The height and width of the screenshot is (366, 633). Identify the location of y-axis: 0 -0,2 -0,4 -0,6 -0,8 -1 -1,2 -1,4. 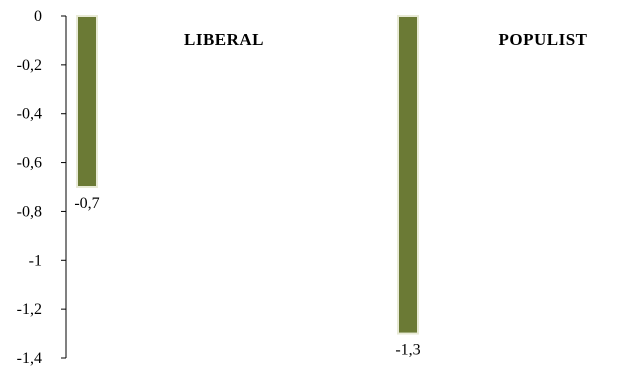
(42, 187).